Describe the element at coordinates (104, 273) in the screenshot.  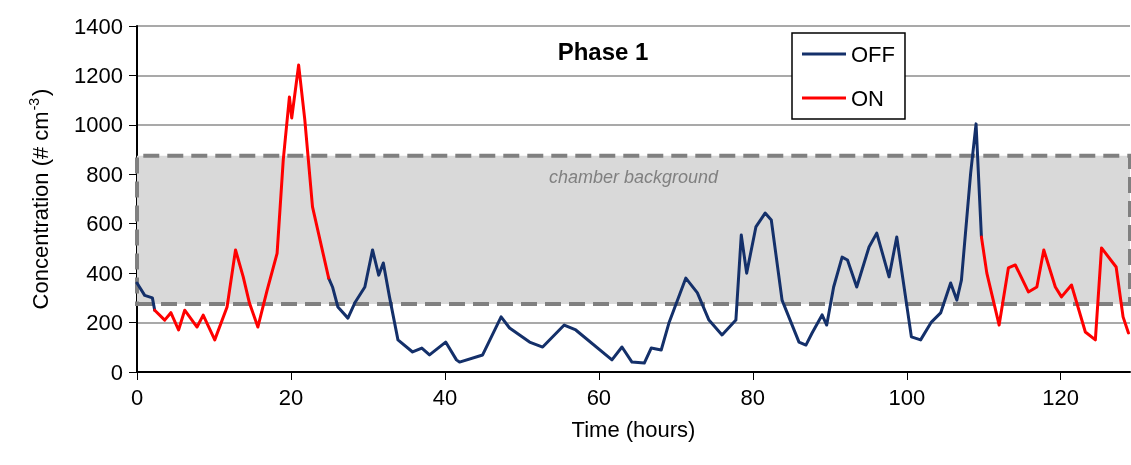
I see `y-tick-label: 400` at that location.